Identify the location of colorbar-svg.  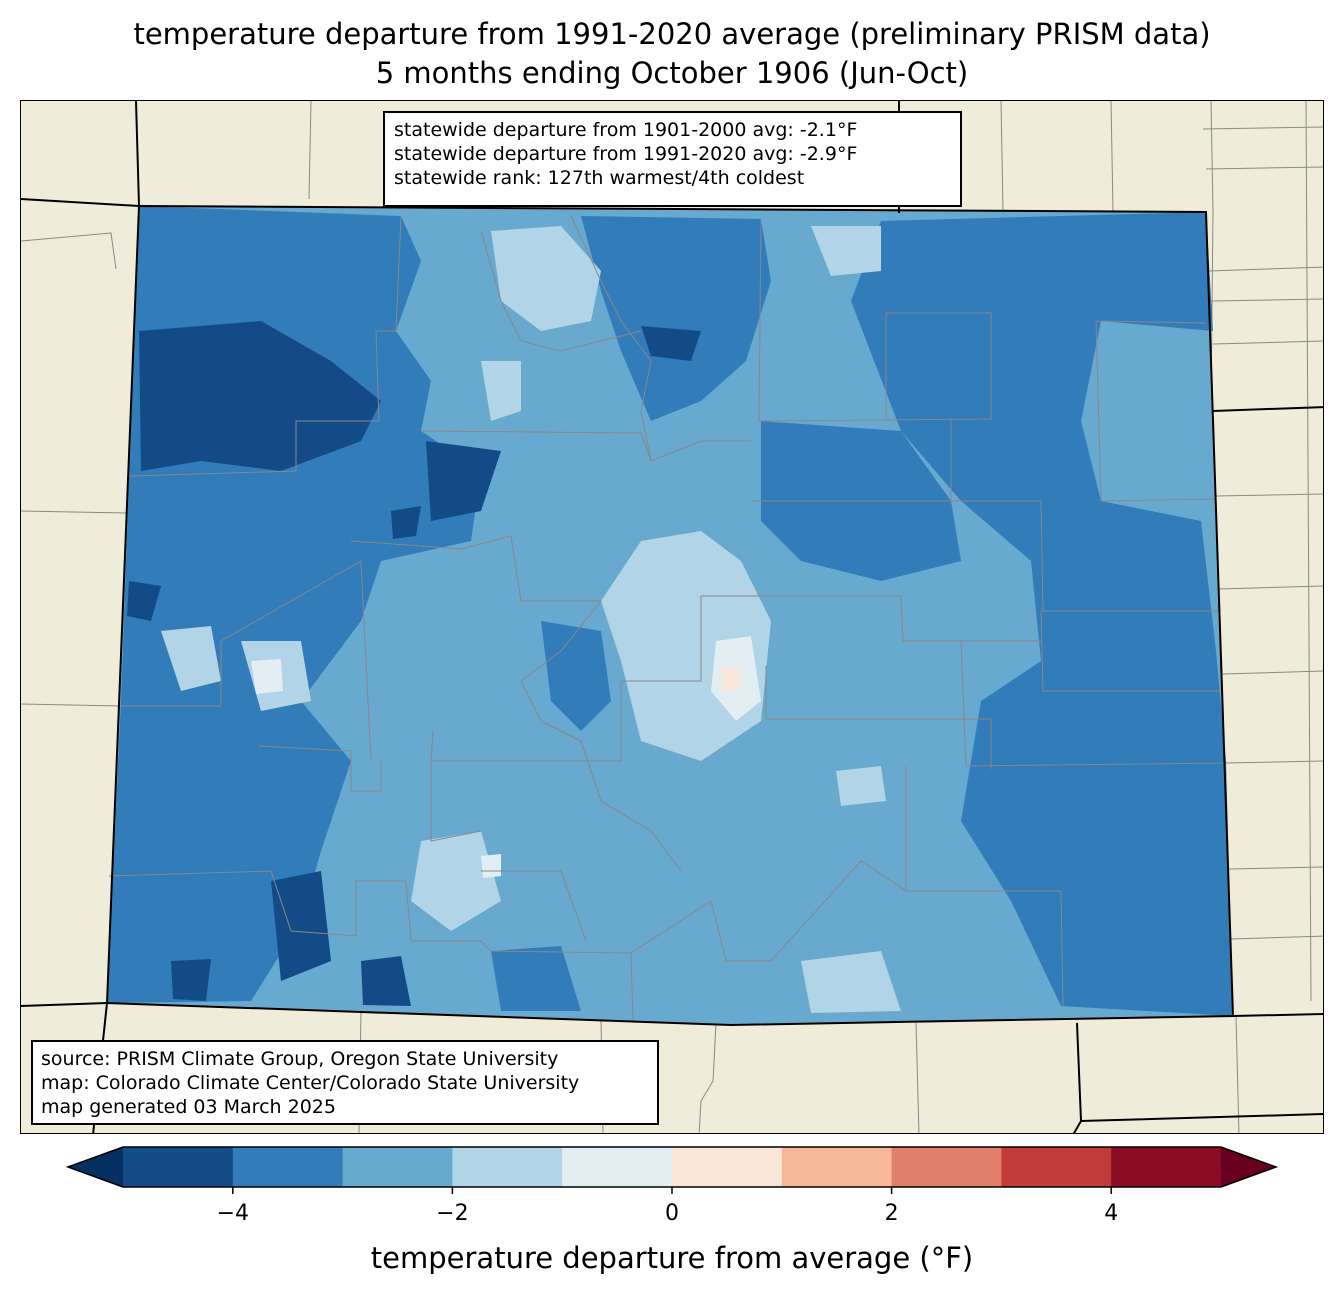
(672, 1170).